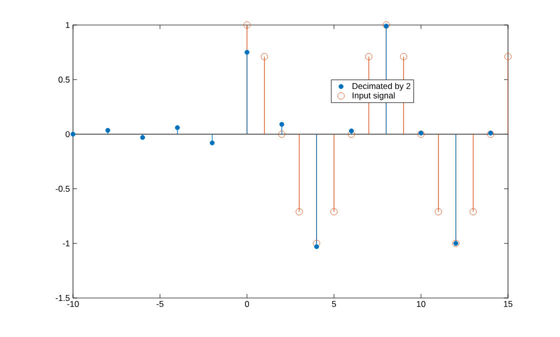  Describe the element at coordinates (68, 25) in the screenshot. I see `y-tick-label: 1` at that location.